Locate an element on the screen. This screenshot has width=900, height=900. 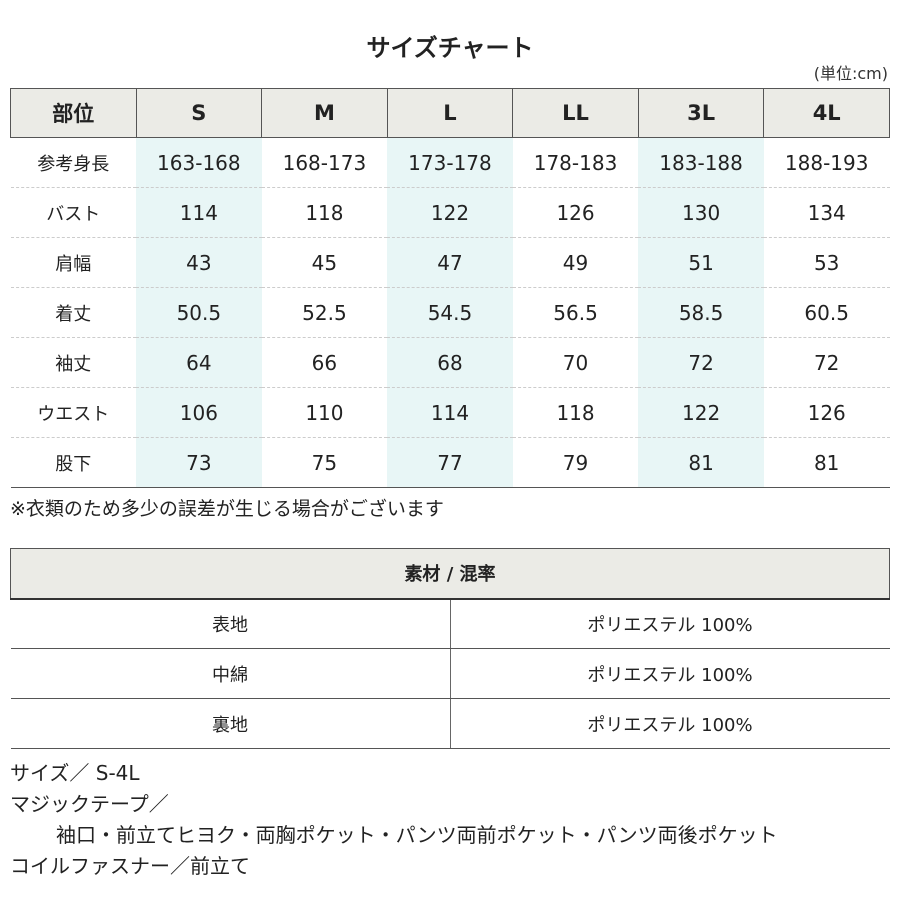
row-label: ウエスト is located at coordinates (73, 412).